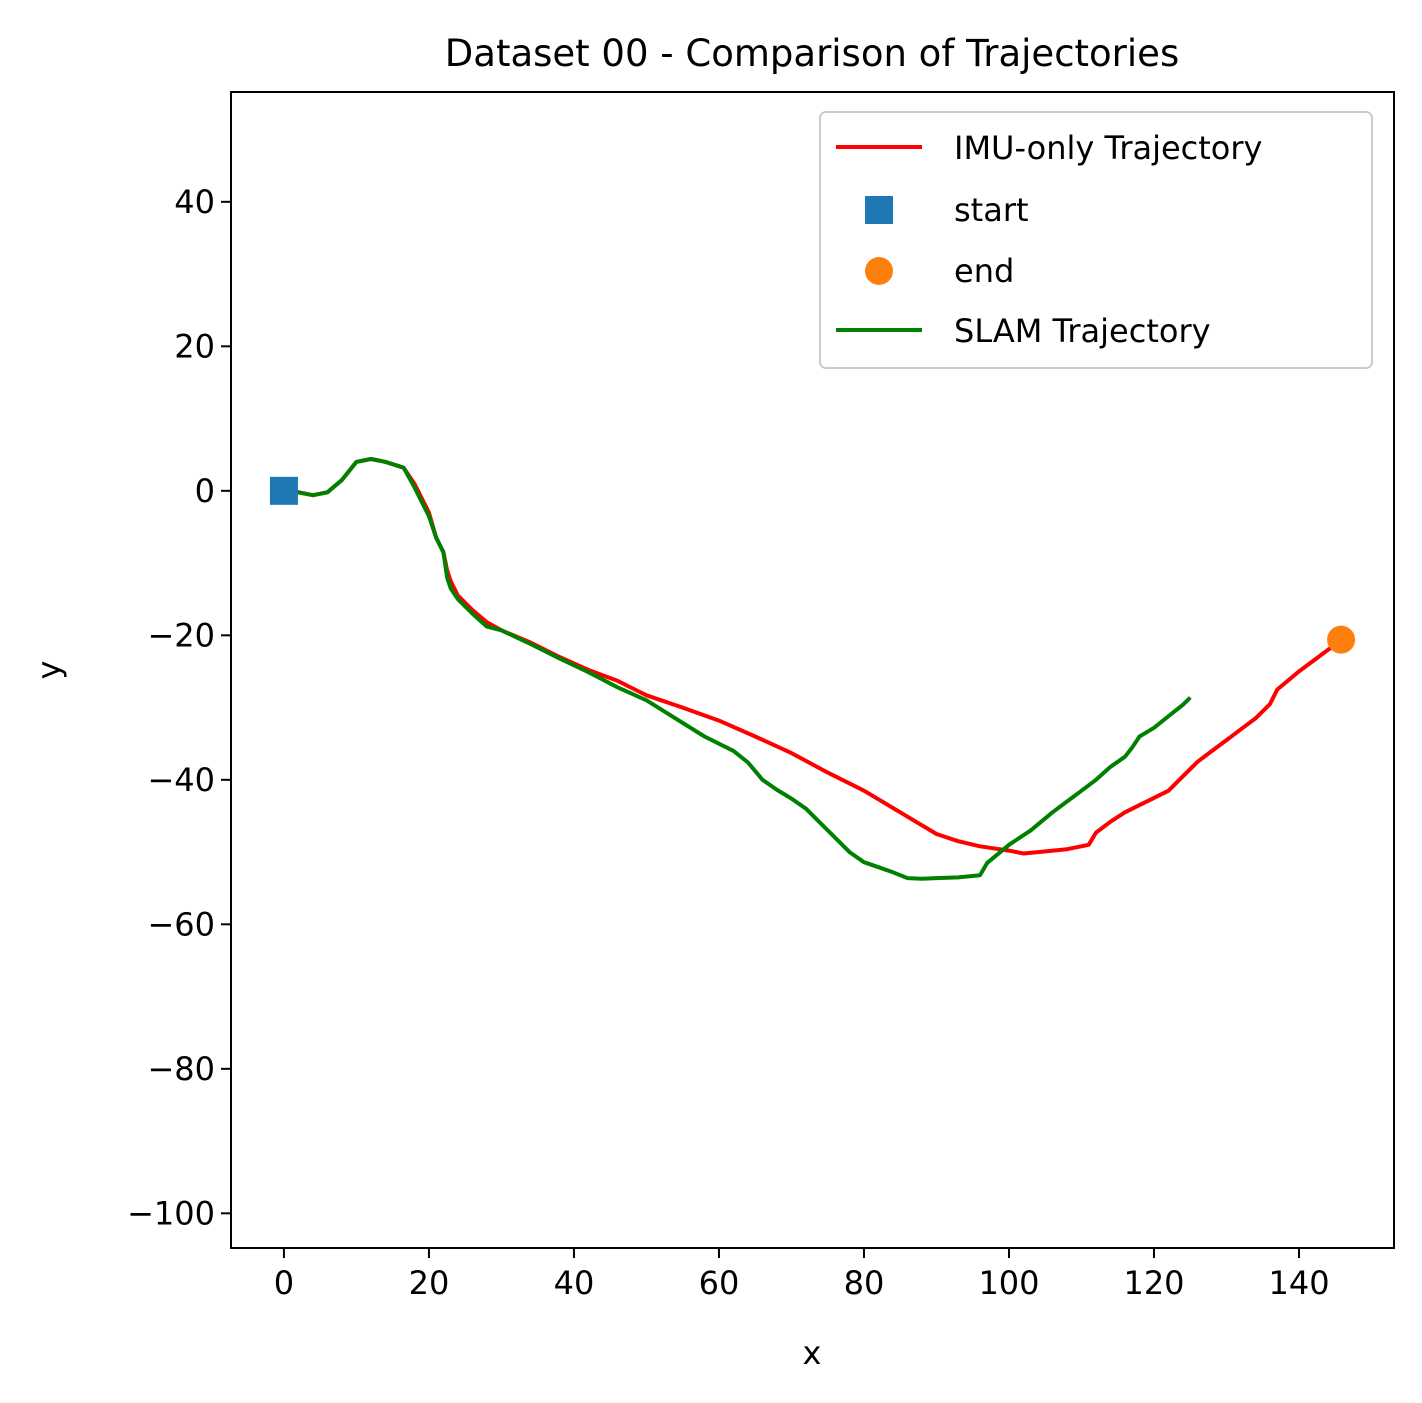 This screenshot has height=1403, width=1422. What do you see at coordinates (205, 491) in the screenshot?
I see `y-tick-label: 0` at bounding box center [205, 491].